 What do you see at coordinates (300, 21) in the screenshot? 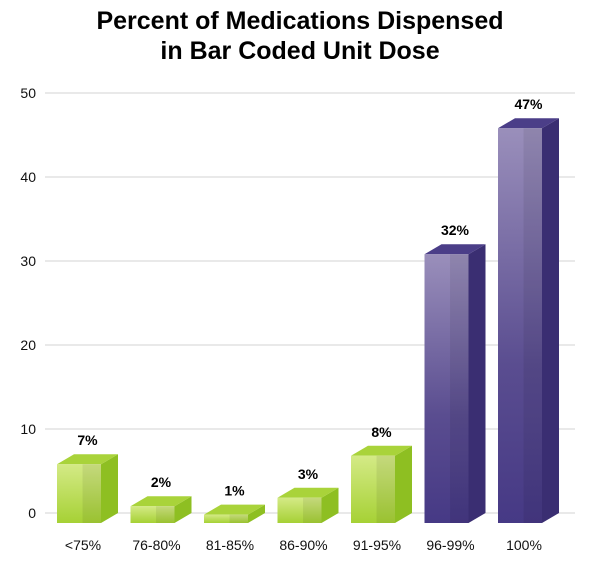
I see `chart-title-line1: Percent of Medications Dispensed` at bounding box center [300, 21].